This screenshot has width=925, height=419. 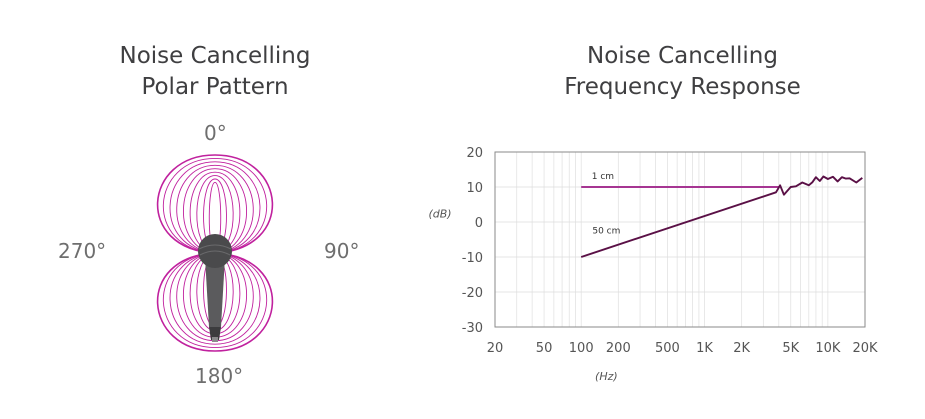 I want to click on x-axis-label: (Hz), so click(x=606, y=376).